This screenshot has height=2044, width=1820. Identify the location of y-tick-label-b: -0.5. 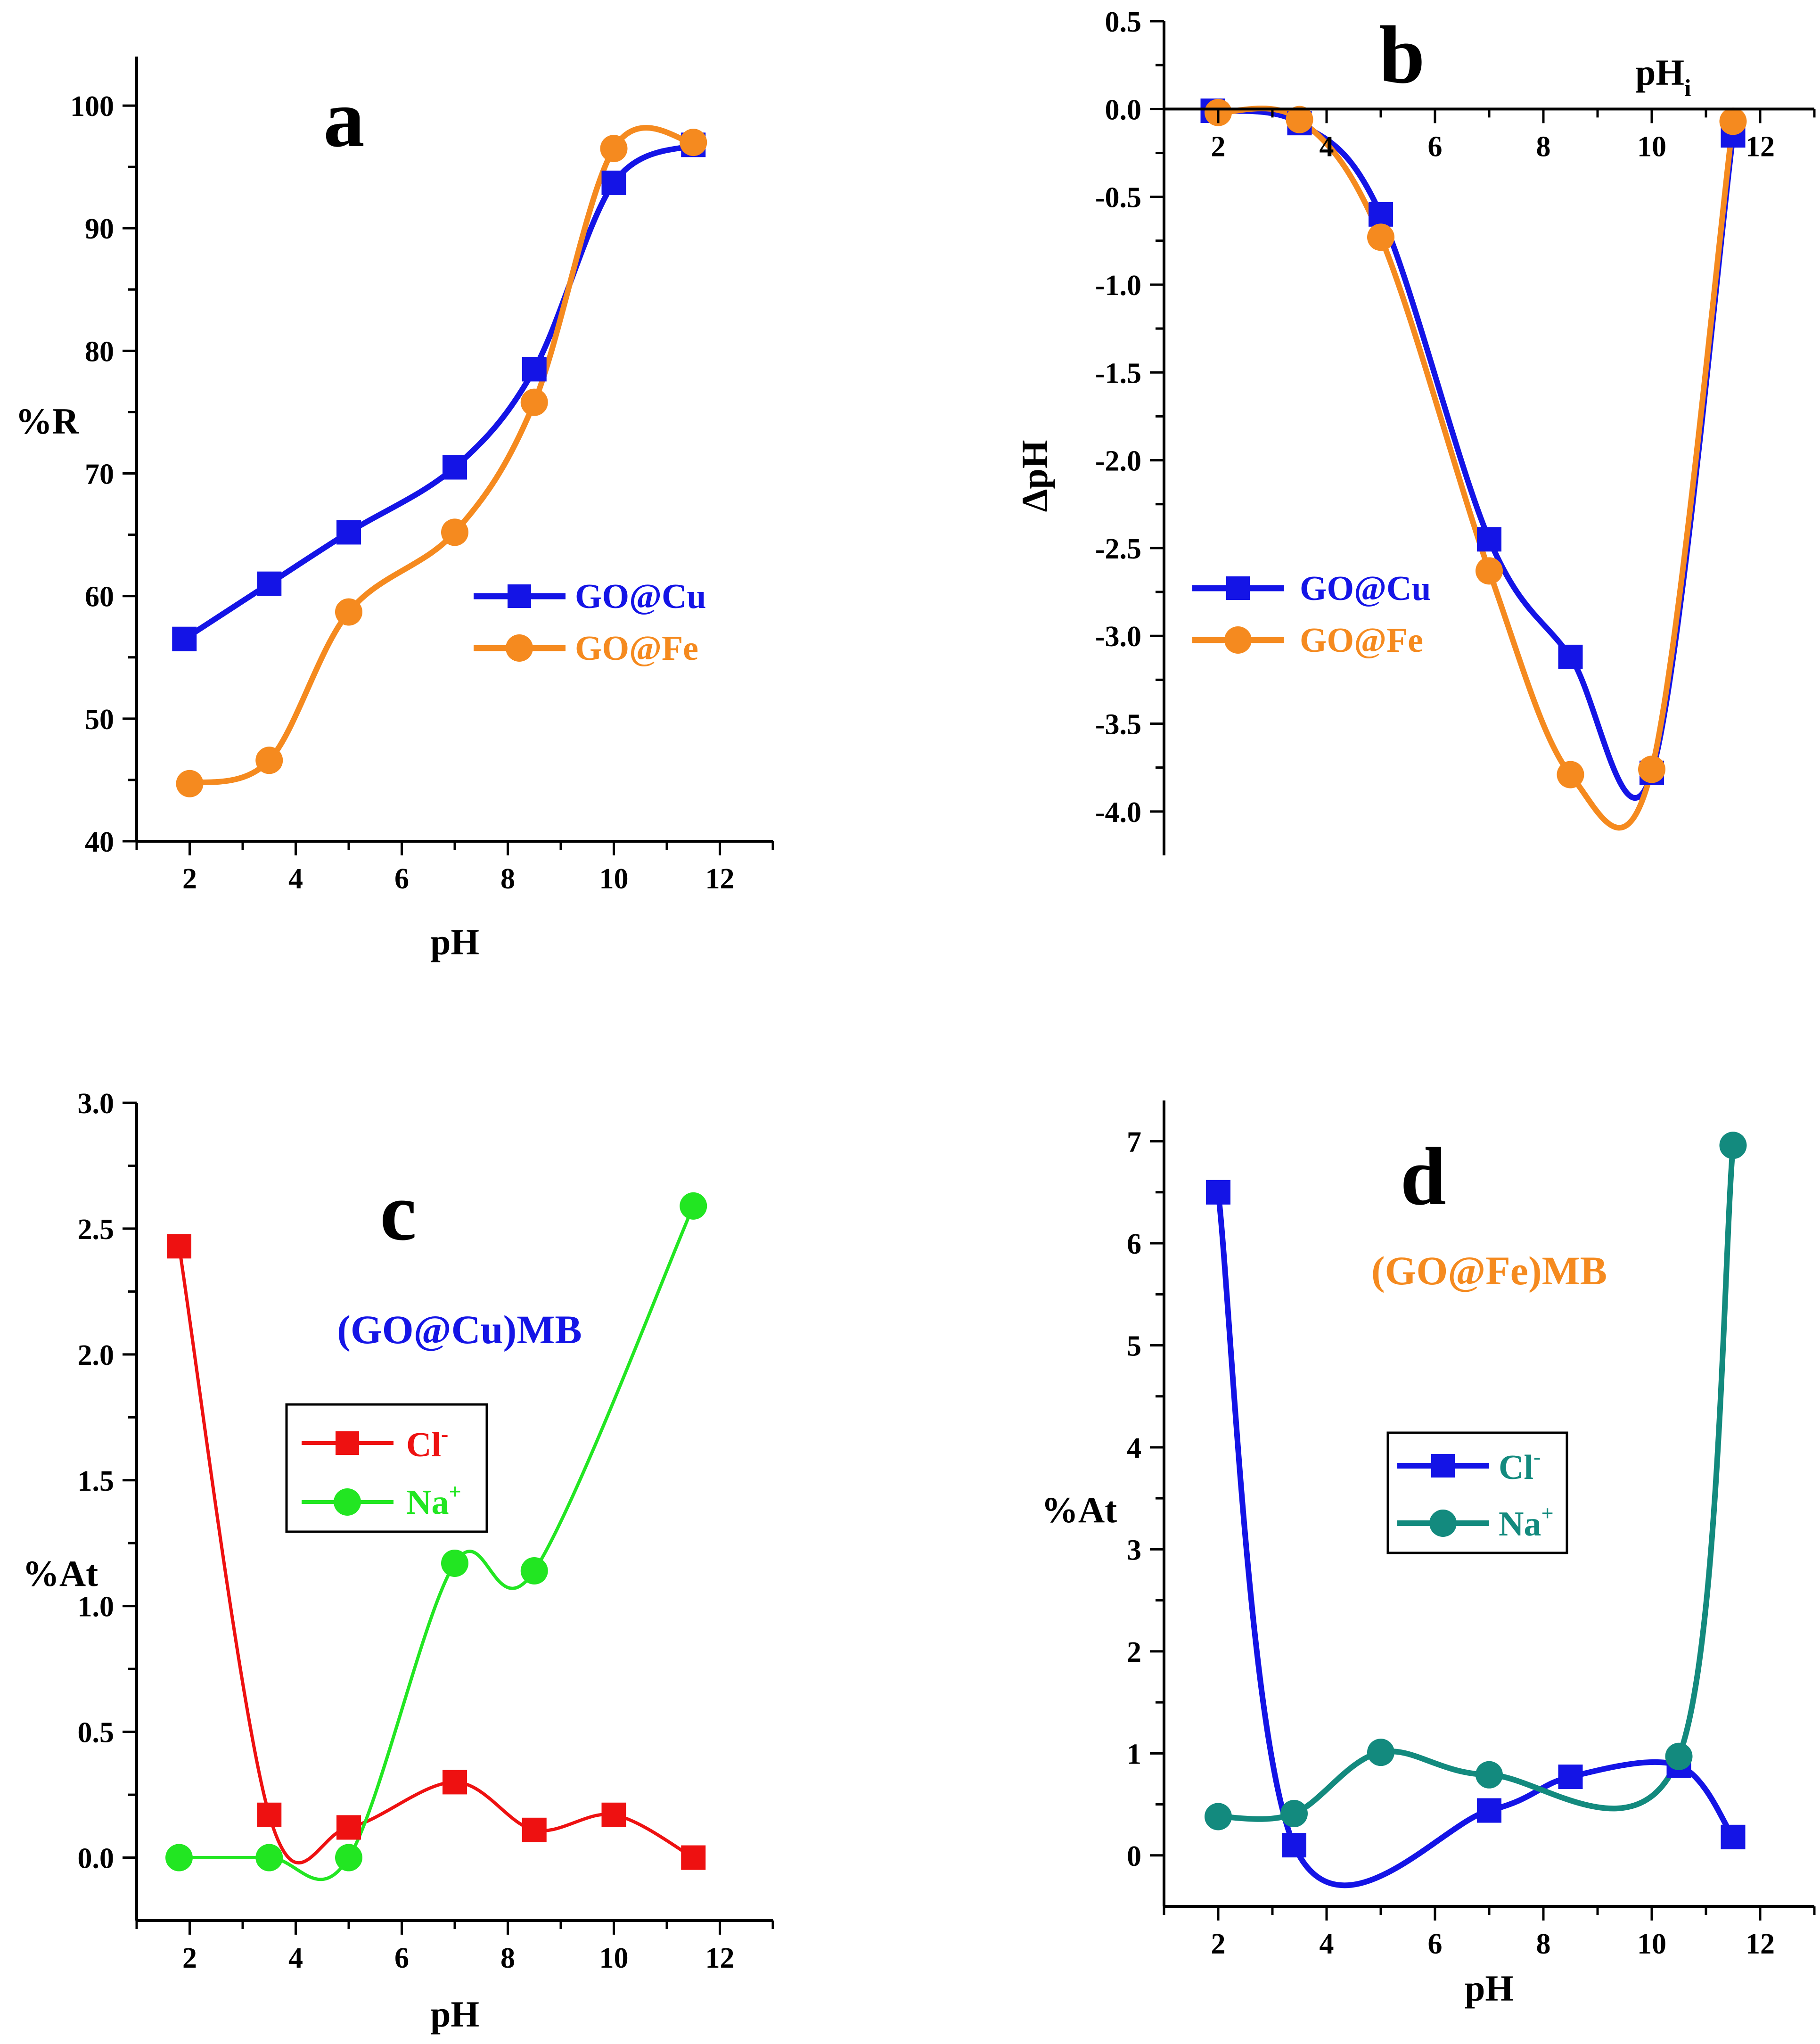
(1118, 198).